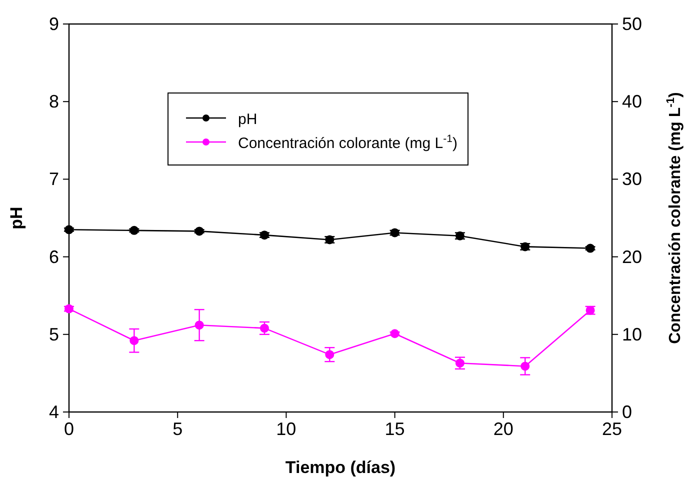  I want to click on y2-tick-label: 50, so click(632, 24).